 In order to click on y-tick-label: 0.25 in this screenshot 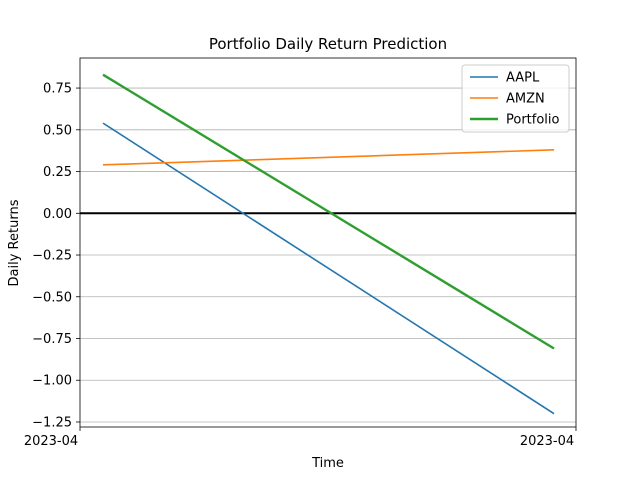, I will do `click(57, 172)`.